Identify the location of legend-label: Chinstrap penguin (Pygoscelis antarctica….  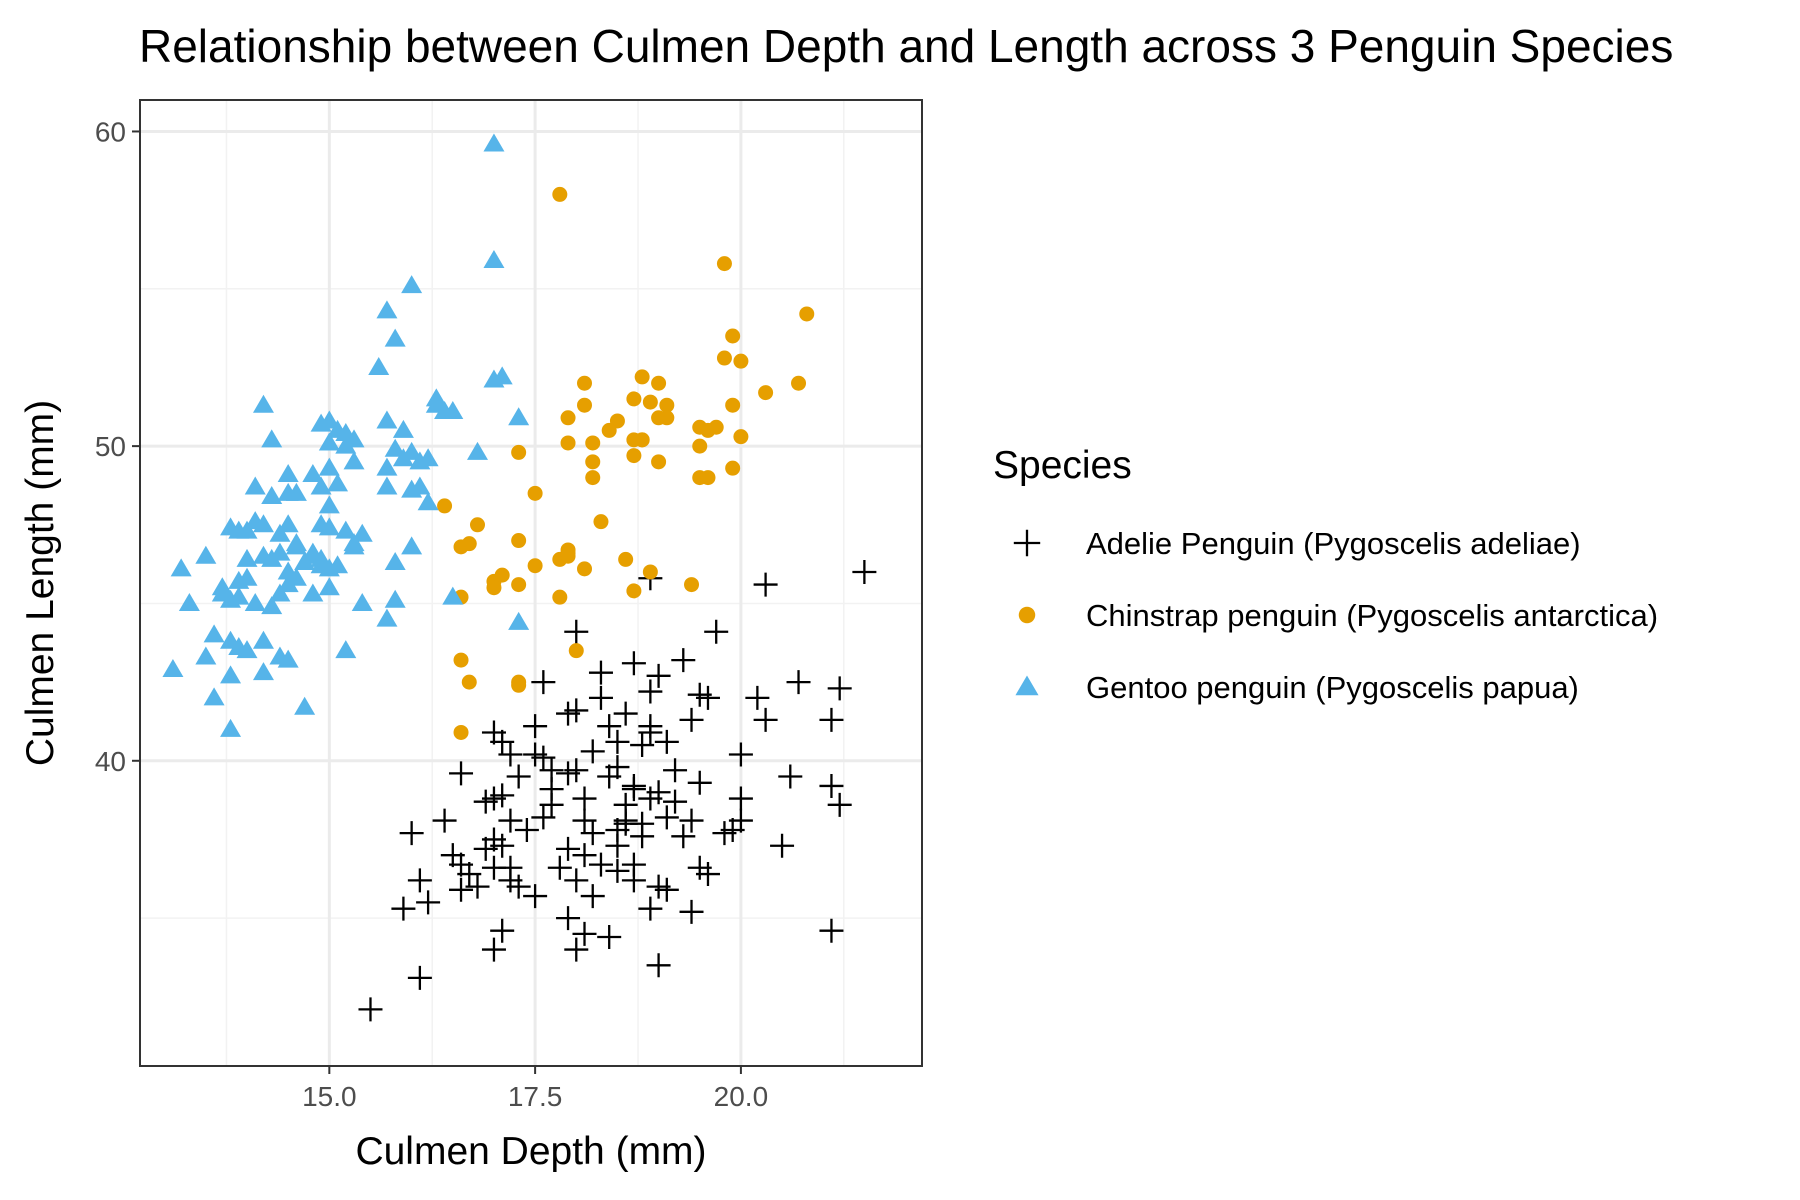
(1372, 615).